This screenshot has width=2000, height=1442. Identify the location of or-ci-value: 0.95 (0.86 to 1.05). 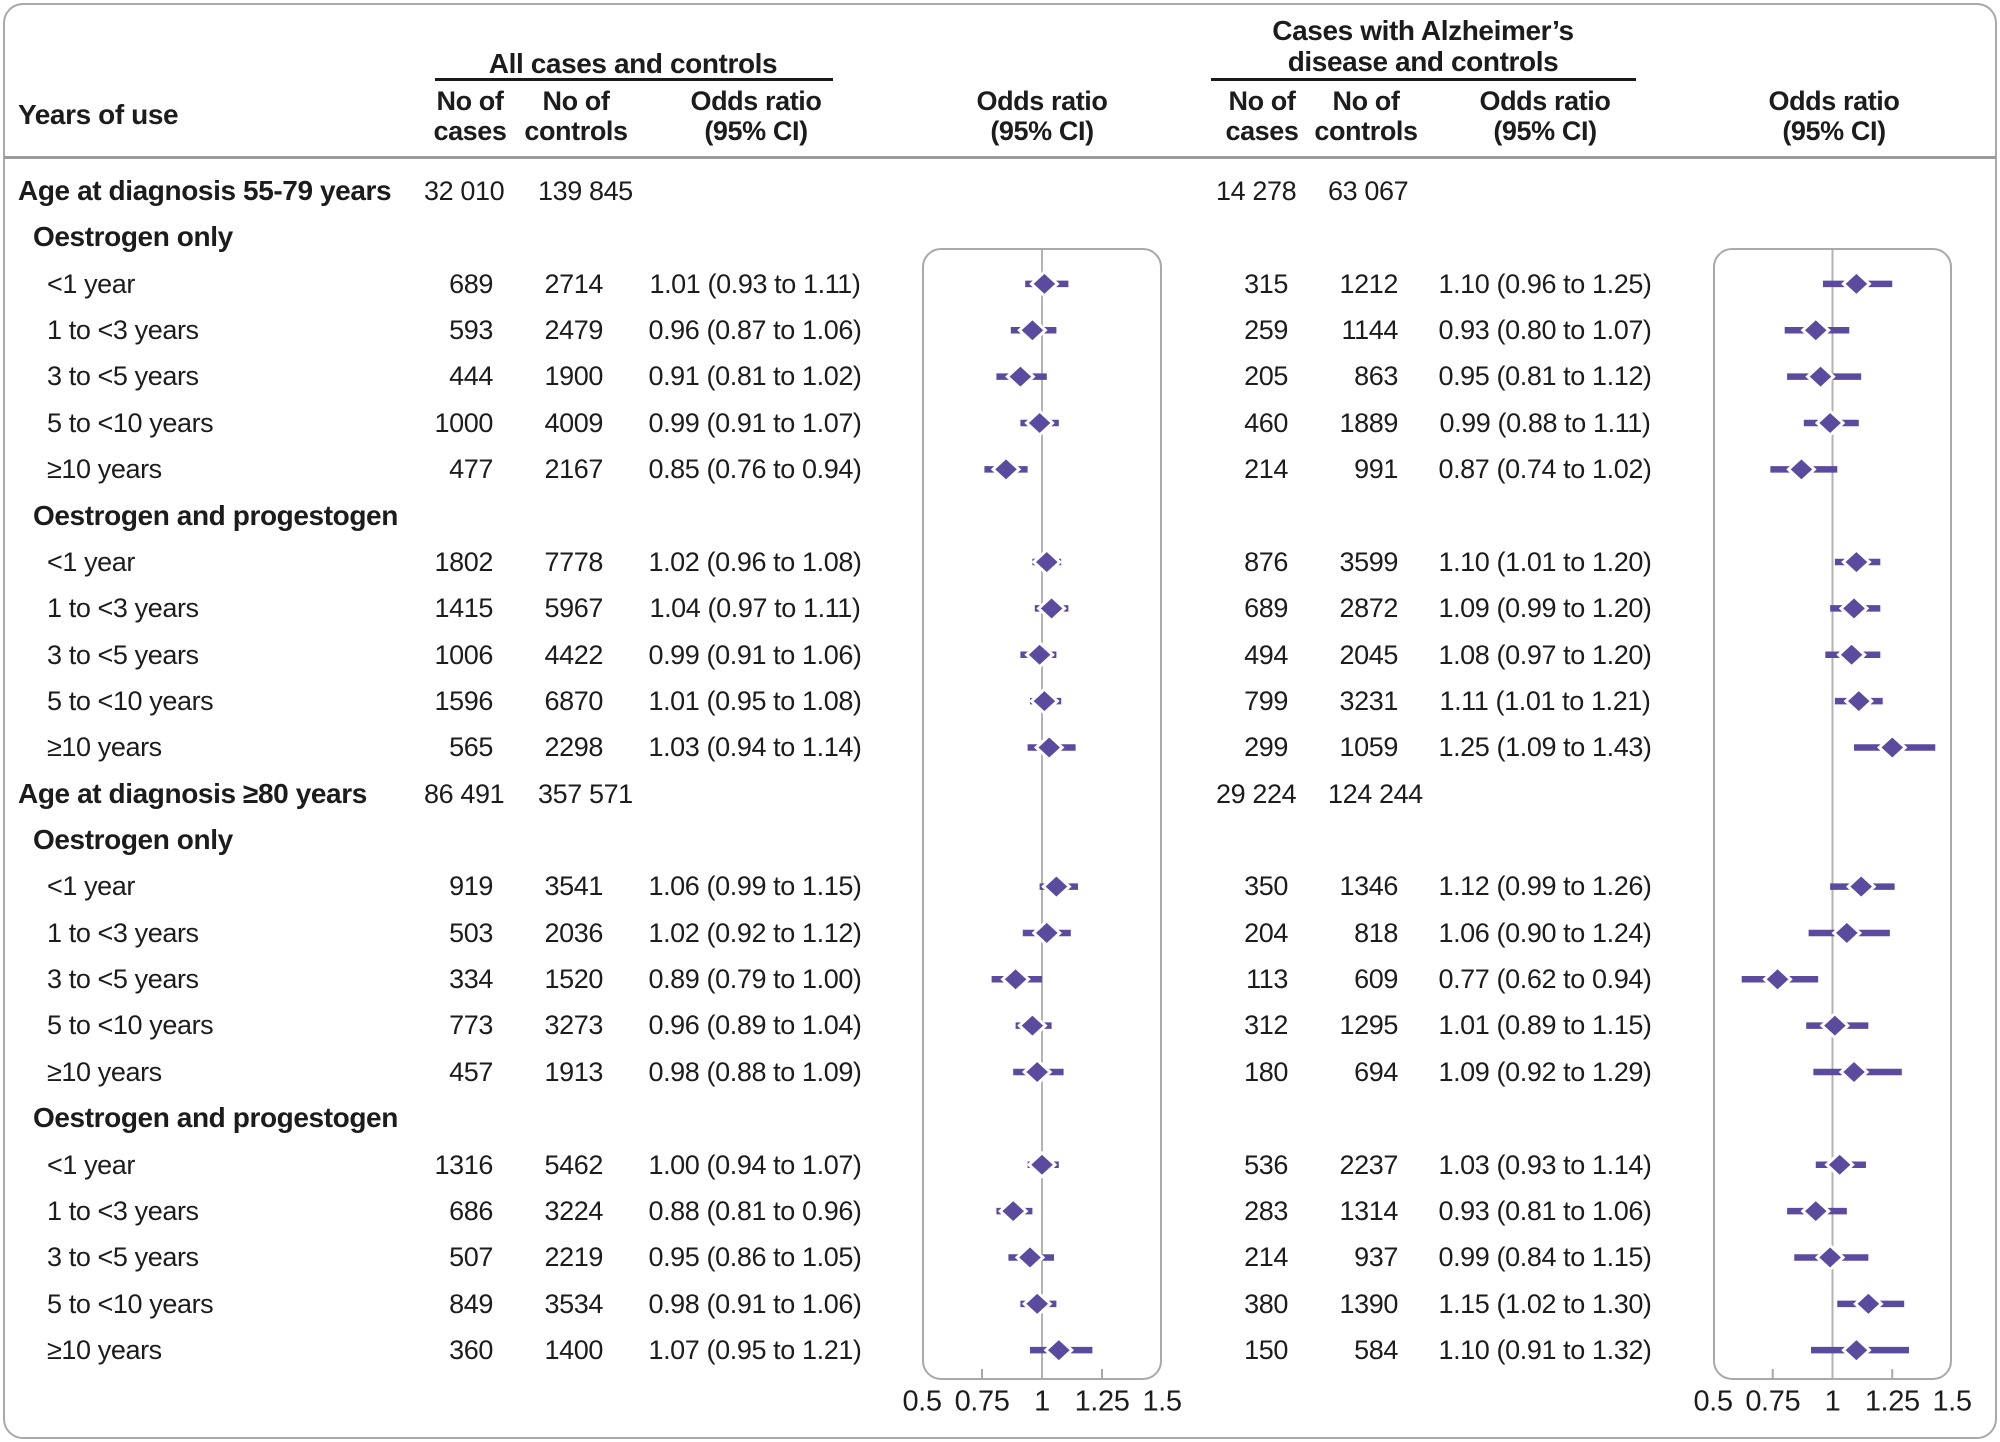
(755, 1257).